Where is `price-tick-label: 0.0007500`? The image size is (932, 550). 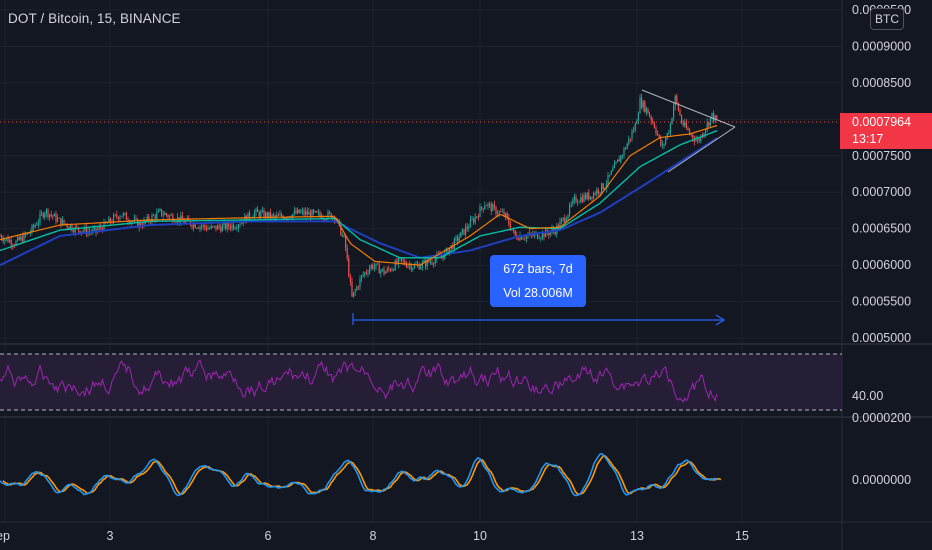
price-tick-label: 0.0007500 is located at coordinates (881, 156).